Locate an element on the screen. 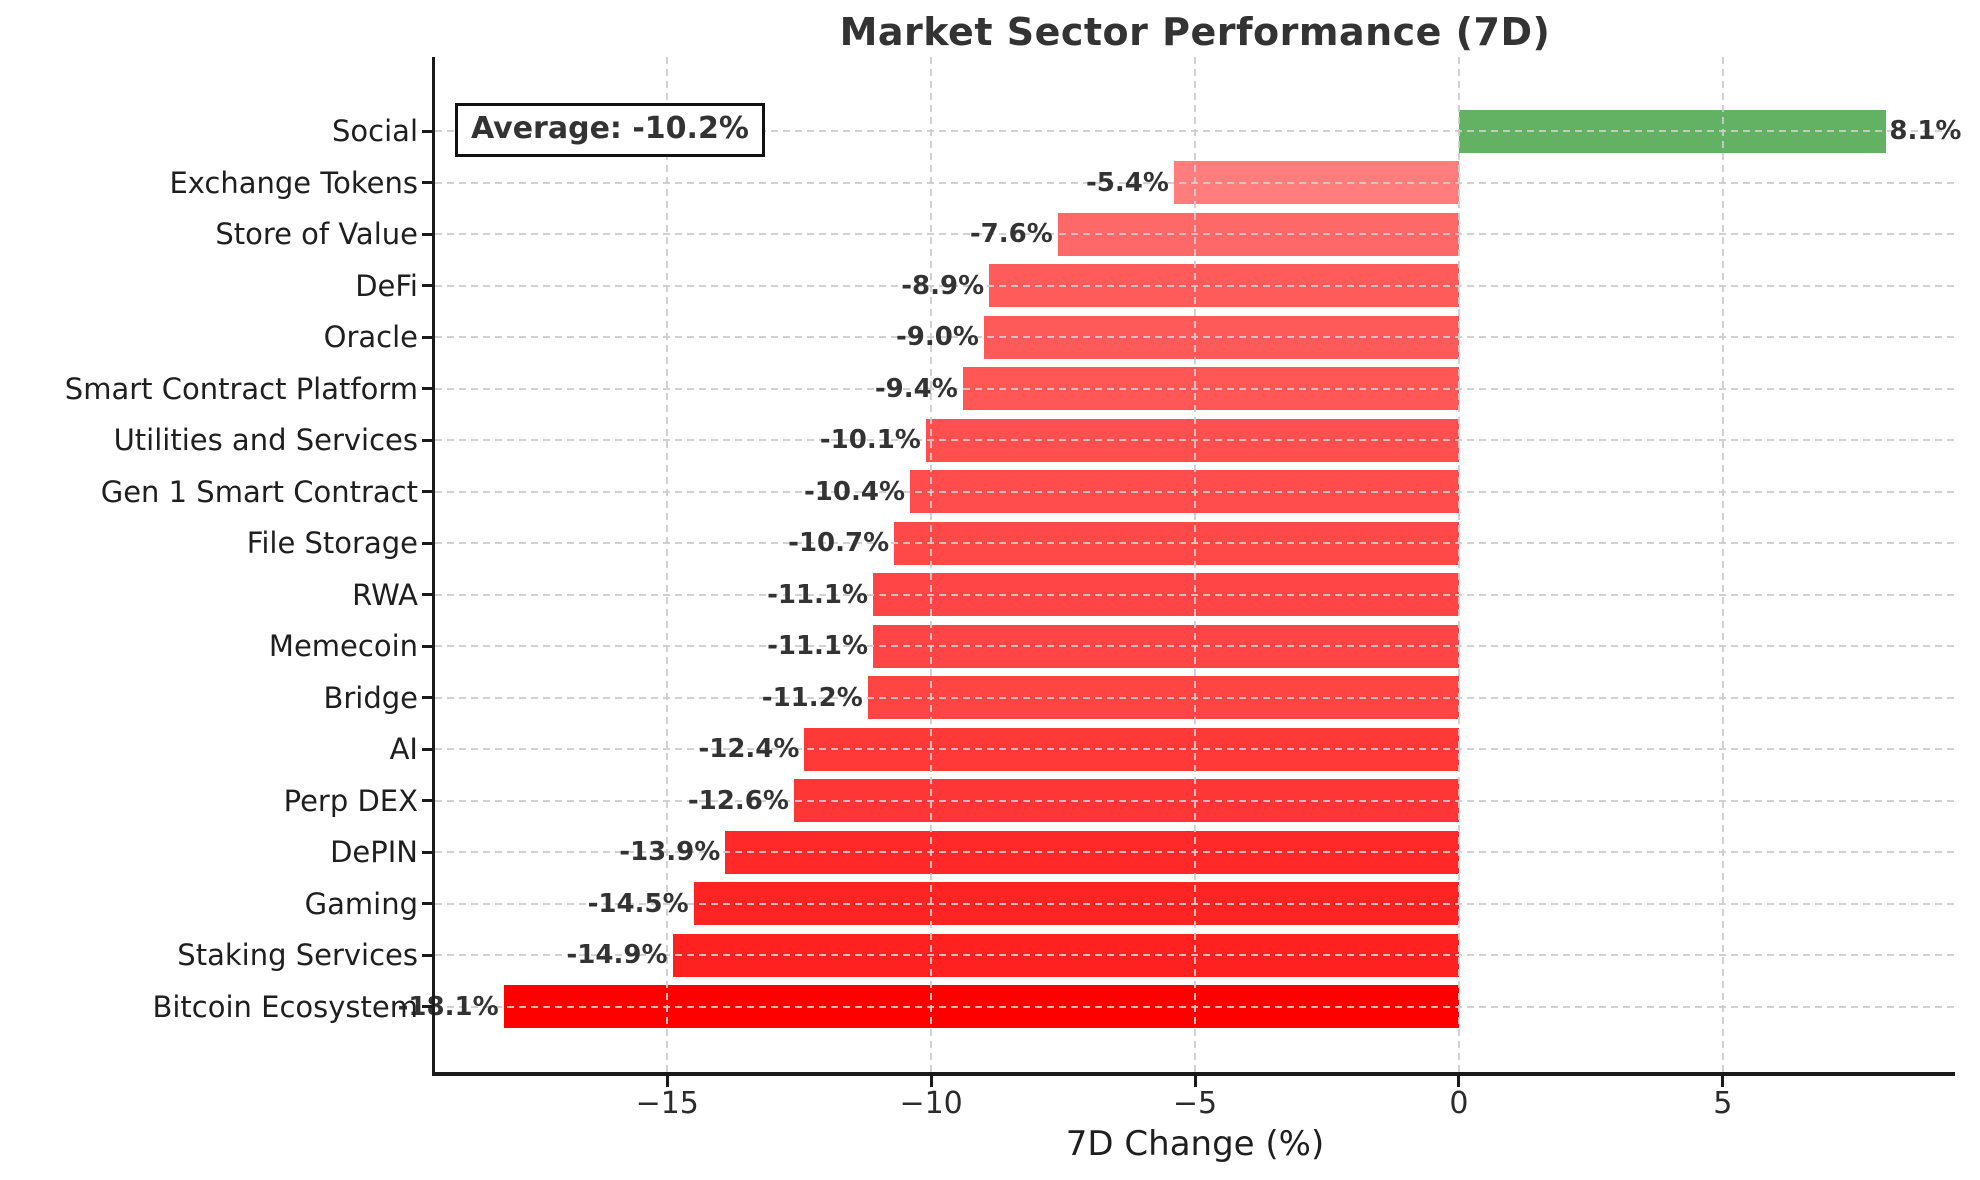 The width and height of the screenshot is (1980, 1180). category-label: Perp DEX is located at coordinates (350, 800).